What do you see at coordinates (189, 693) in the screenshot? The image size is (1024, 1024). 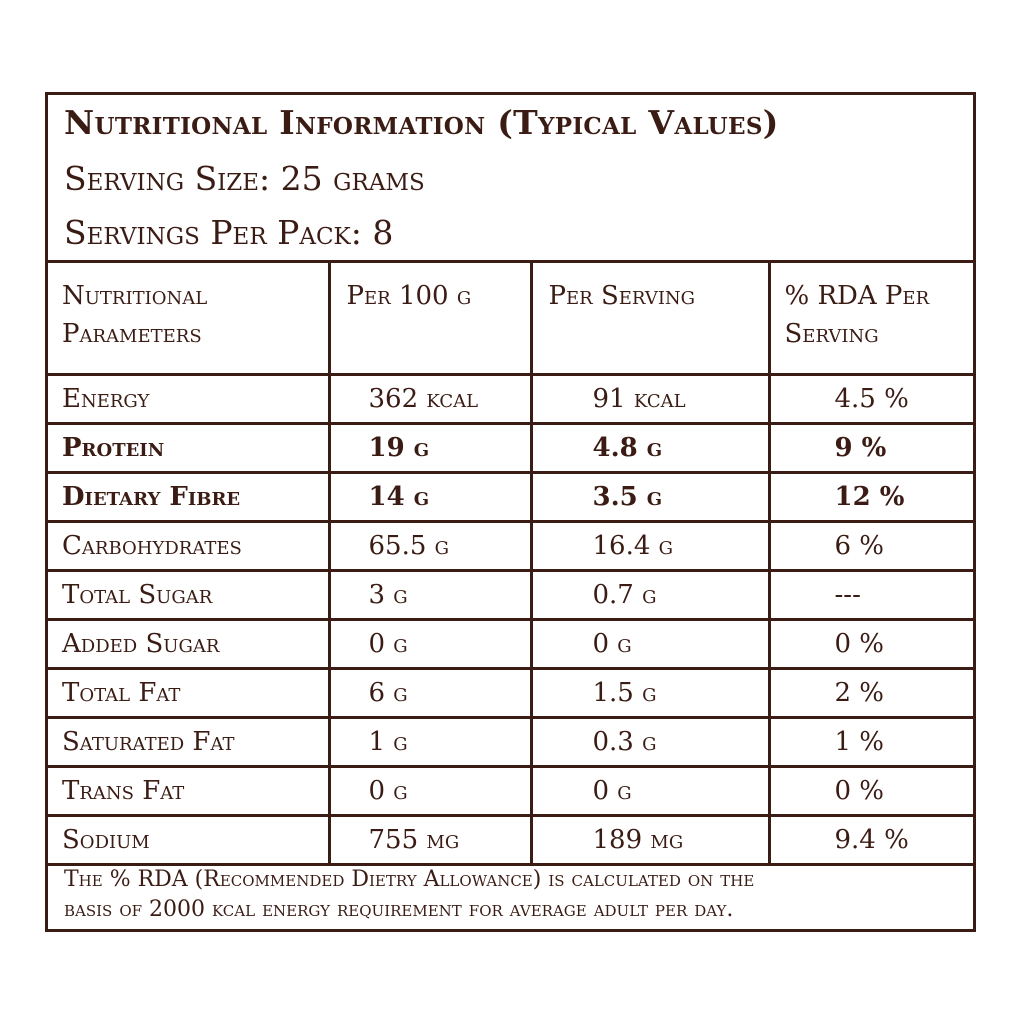 I see `nutrient-name: Total Fat` at bounding box center [189, 693].